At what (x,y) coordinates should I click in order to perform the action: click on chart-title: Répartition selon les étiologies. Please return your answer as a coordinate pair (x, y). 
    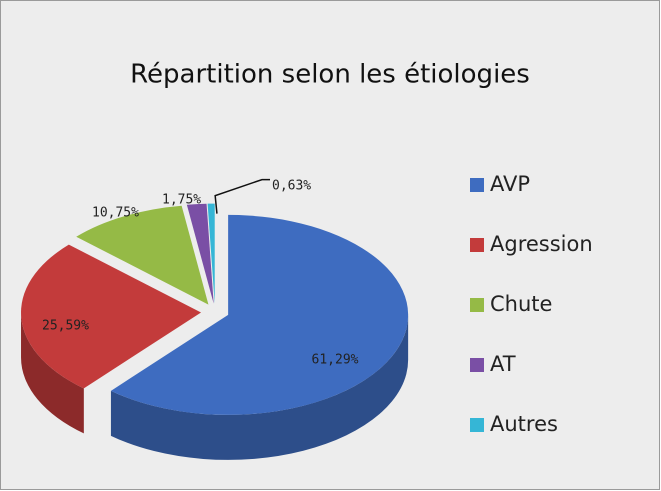
    Looking at the image, I should click on (330, 75).